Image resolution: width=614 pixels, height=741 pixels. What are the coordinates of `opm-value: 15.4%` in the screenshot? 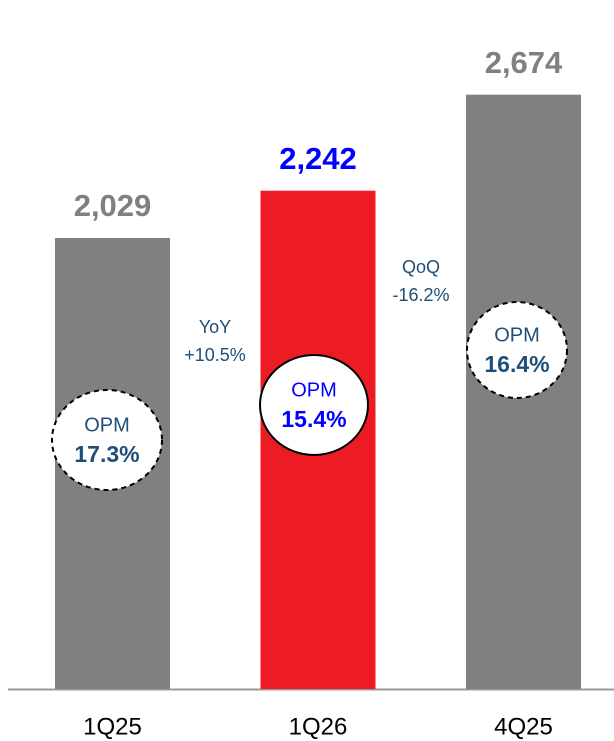 It's located at (313, 419).